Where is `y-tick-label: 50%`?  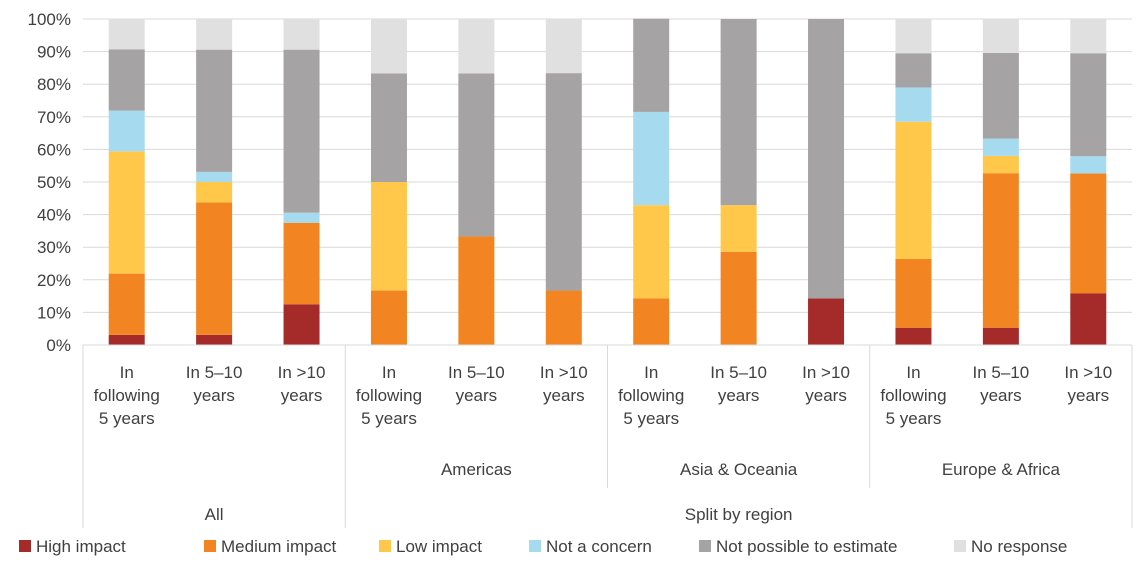 y-tick-label: 50% is located at coordinates (54, 182).